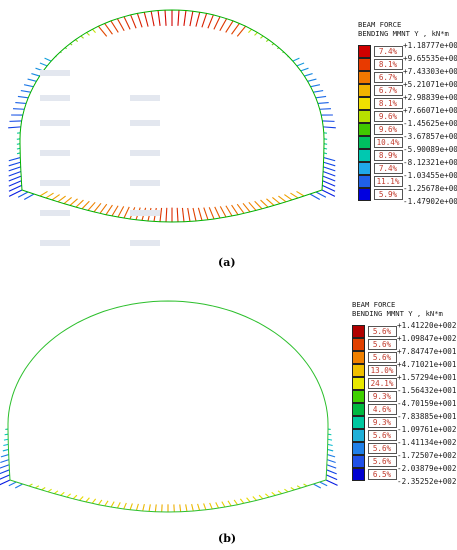 The image size is (457, 550). Describe the element at coordinates (427, 390) in the screenshot. I see `legend-value: -1.56432e+001` at that location.